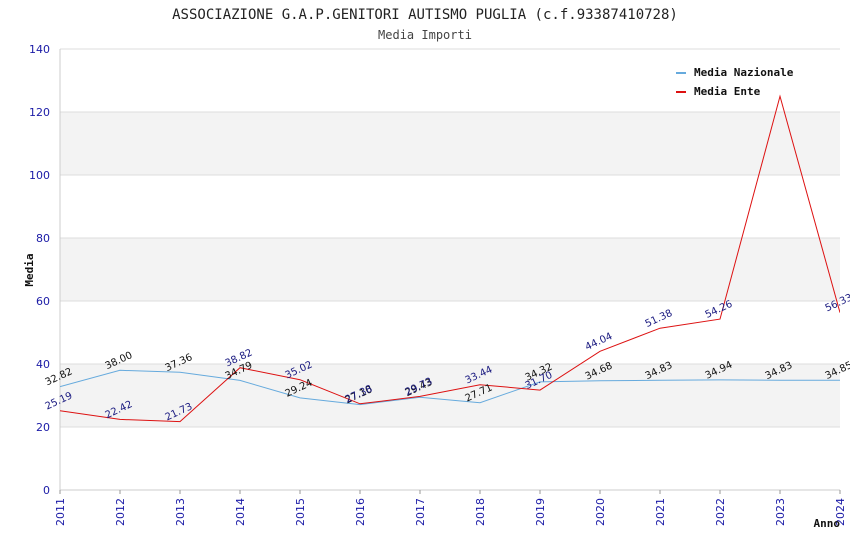 This screenshot has height=550, width=850. I want to click on x-tick-label: 2021, so click(660, 512).